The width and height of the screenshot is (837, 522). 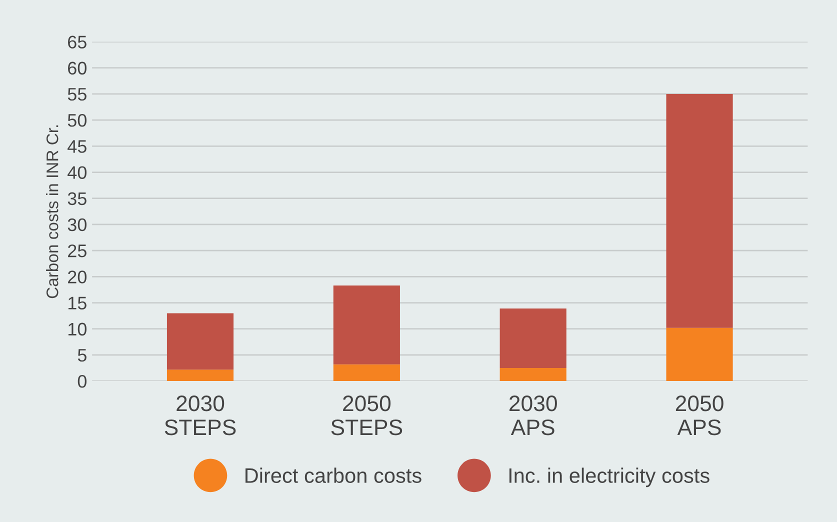 What do you see at coordinates (77, 225) in the screenshot?
I see `y-tick-label: 30` at bounding box center [77, 225].